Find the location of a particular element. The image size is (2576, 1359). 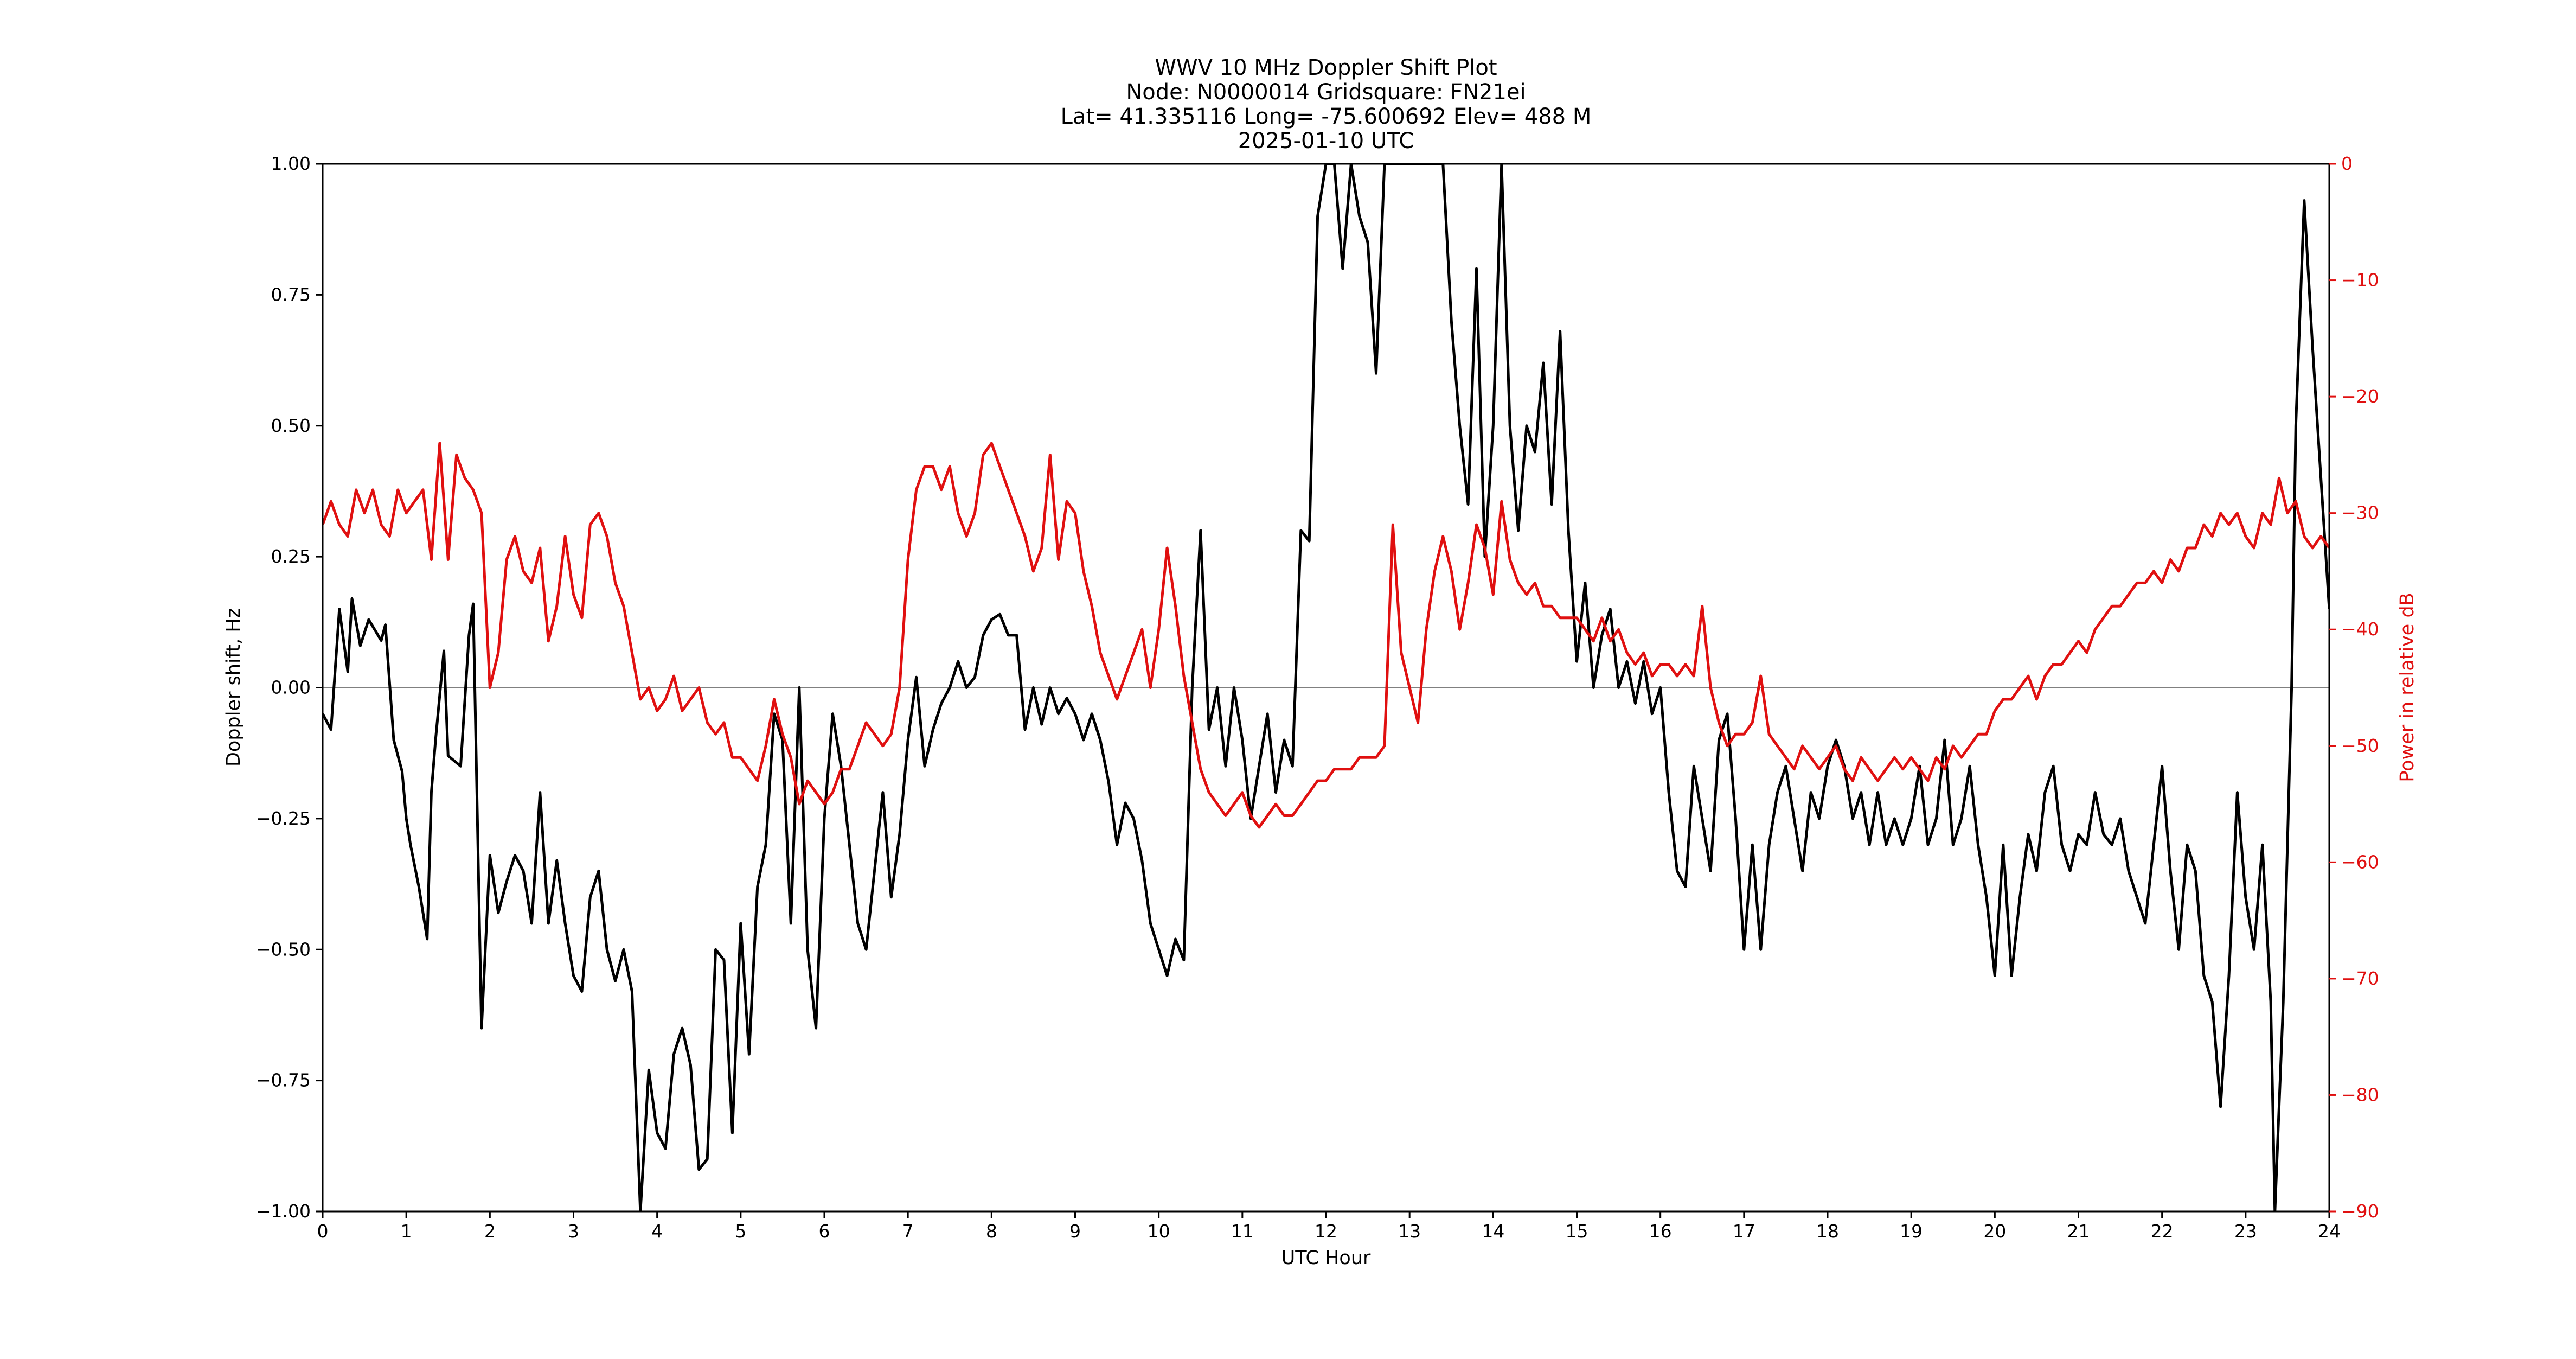

x-tick-label: 6 is located at coordinates (824, 1231).